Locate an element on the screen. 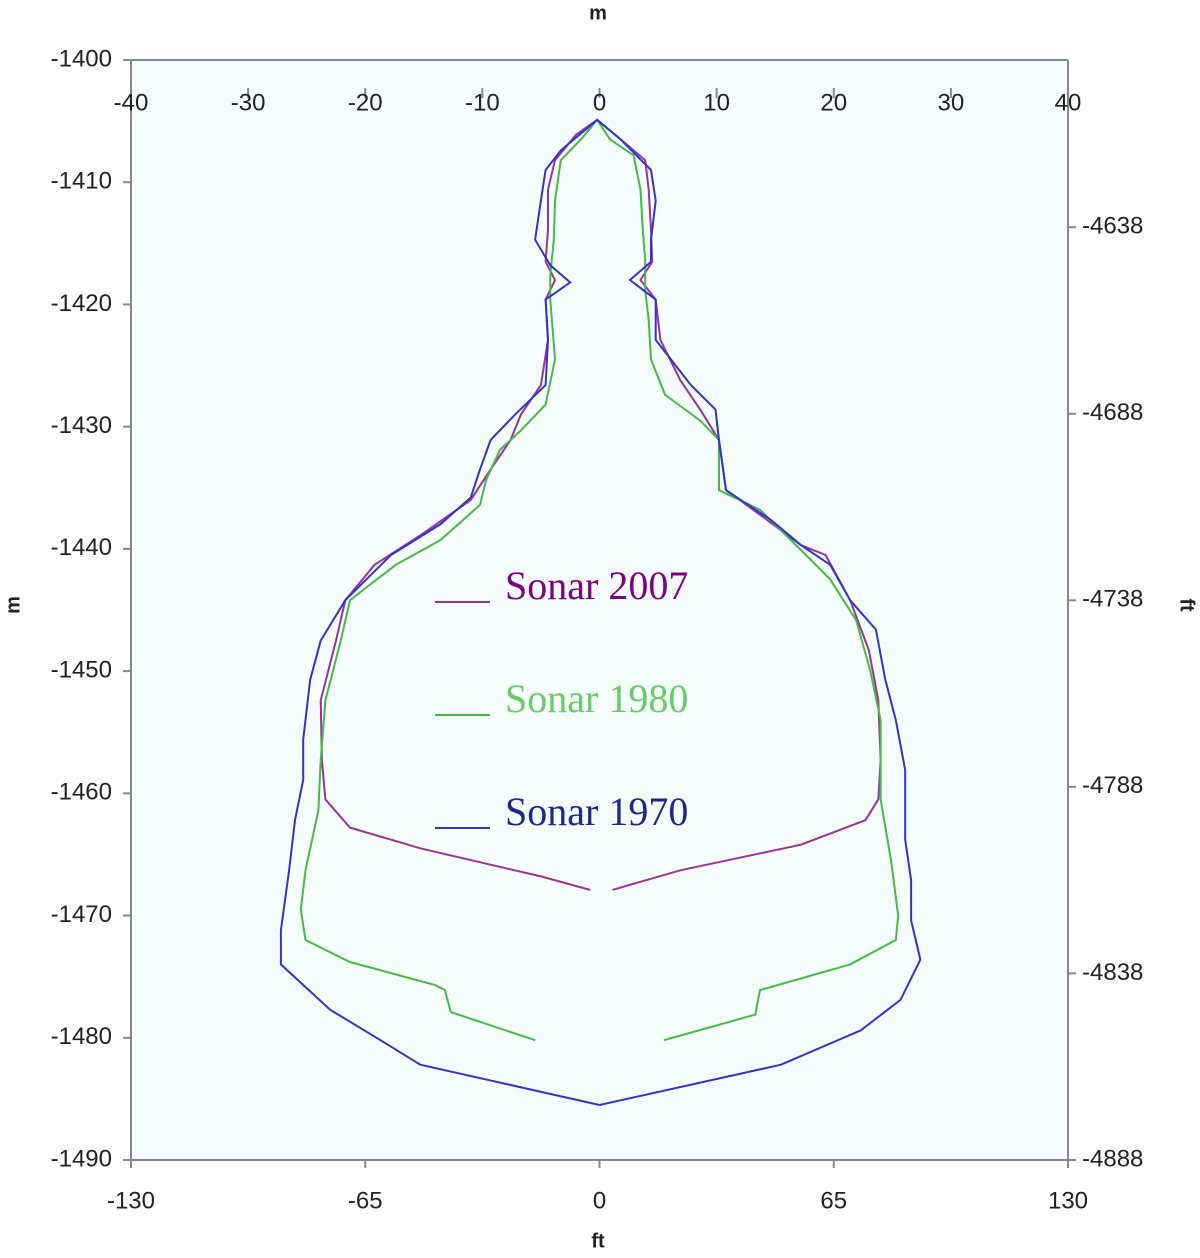 This screenshot has height=1258, width=1200. right-axis-title: ft is located at coordinates (1187, 605).